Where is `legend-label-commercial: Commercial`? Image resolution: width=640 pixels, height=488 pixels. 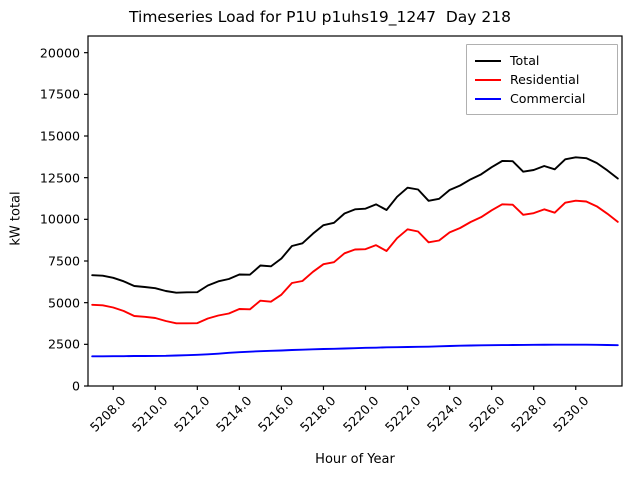
legend-label-commercial: Commercial is located at coordinates (548, 98).